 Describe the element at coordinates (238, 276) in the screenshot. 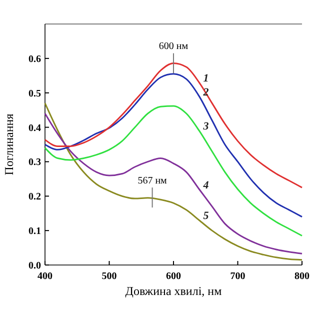

I see `x-tick-label: 700` at that location.